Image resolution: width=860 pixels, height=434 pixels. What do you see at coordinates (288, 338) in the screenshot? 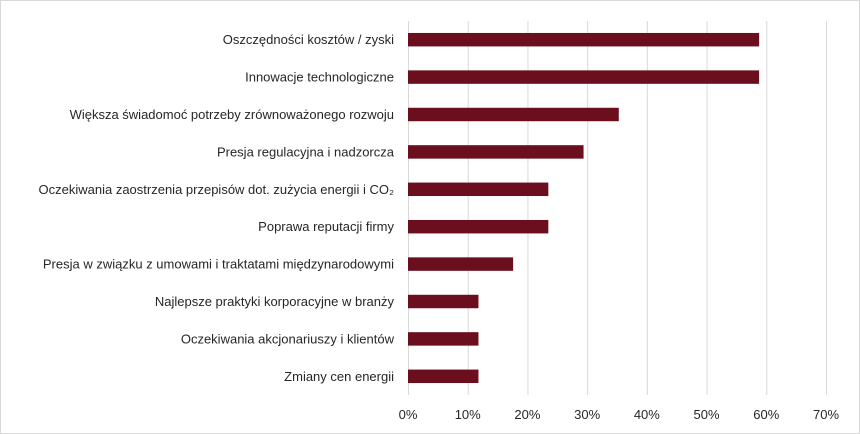
I see `category-label: Oczekiwania akcjonariuszy i klientów` at bounding box center [288, 338].